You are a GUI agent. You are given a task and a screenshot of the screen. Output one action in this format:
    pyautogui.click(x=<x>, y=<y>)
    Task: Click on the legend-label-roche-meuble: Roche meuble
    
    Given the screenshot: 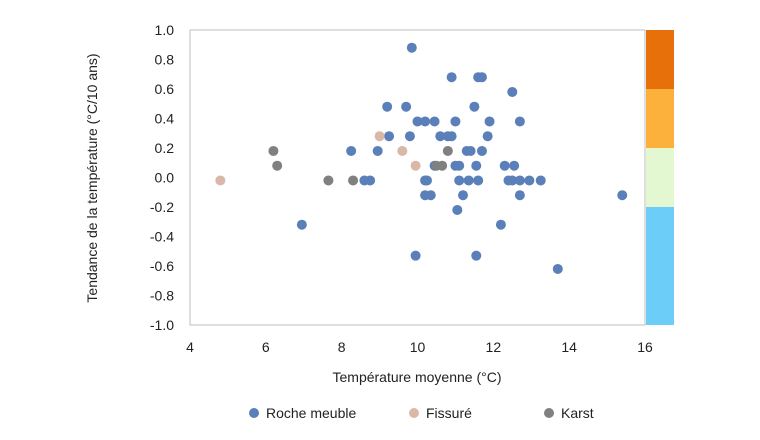 What is the action you would take?
    pyautogui.click(x=311, y=413)
    